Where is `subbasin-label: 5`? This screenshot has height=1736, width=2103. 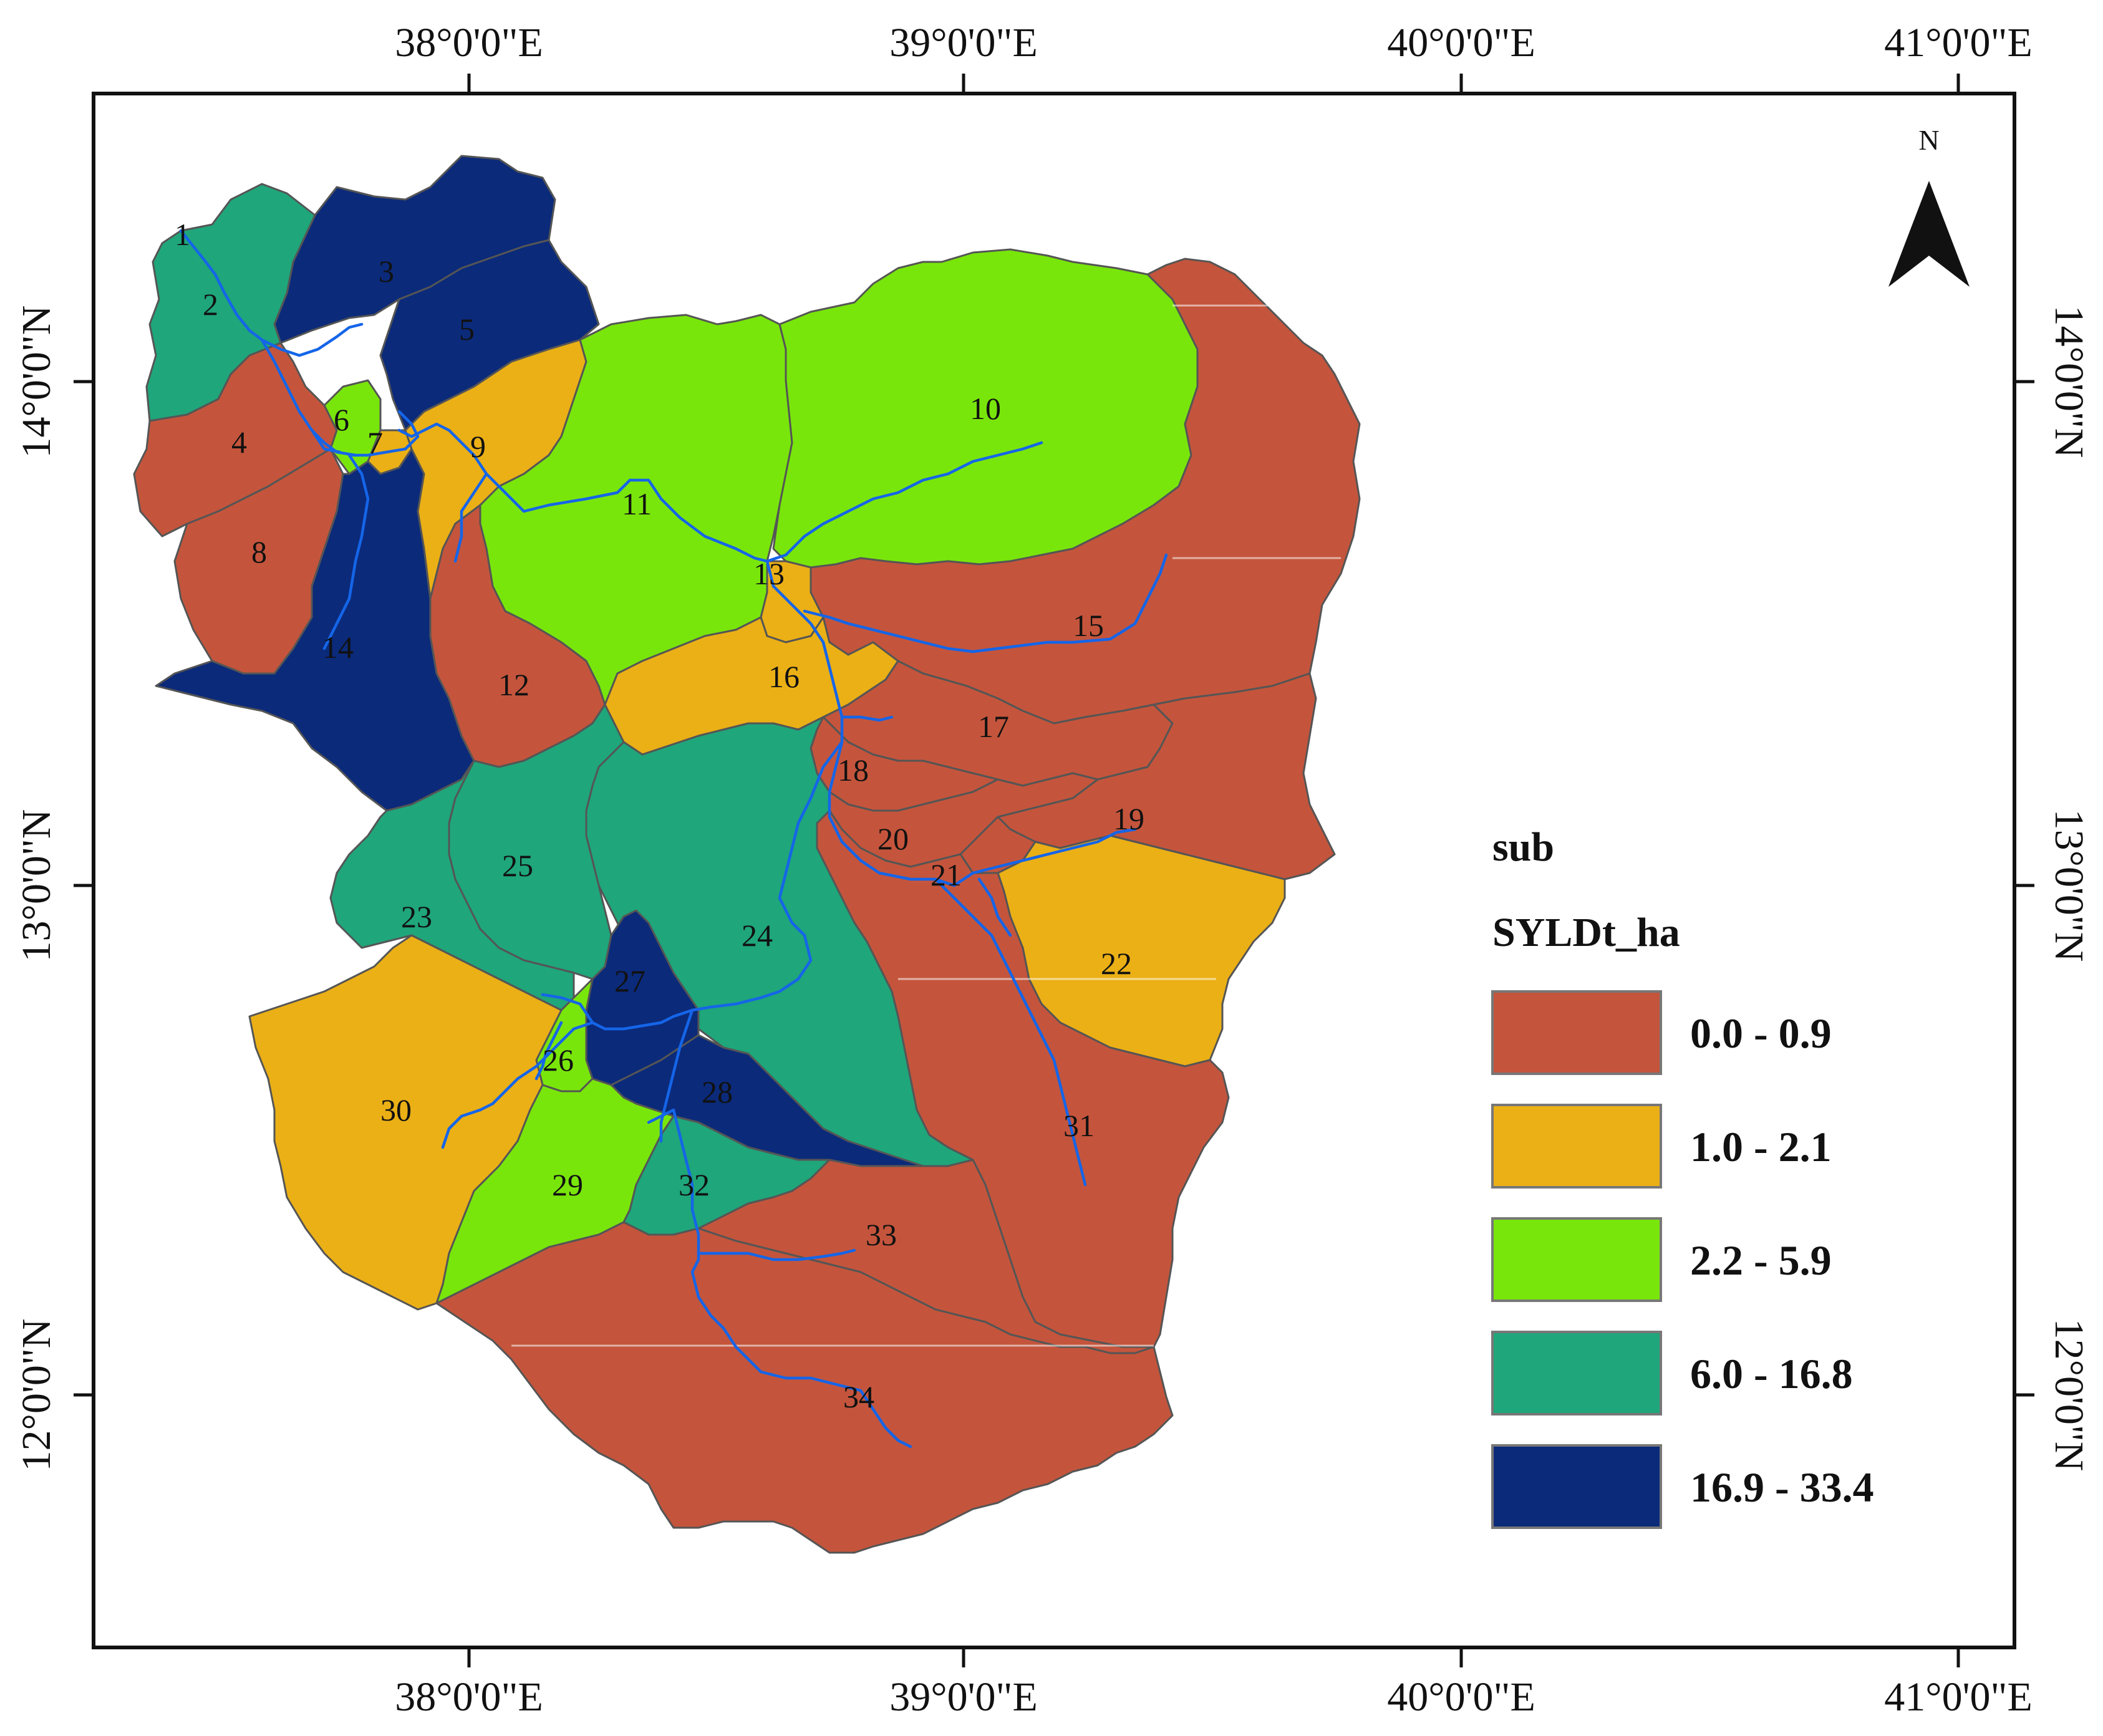 subbasin-label: 5 is located at coordinates (467, 329).